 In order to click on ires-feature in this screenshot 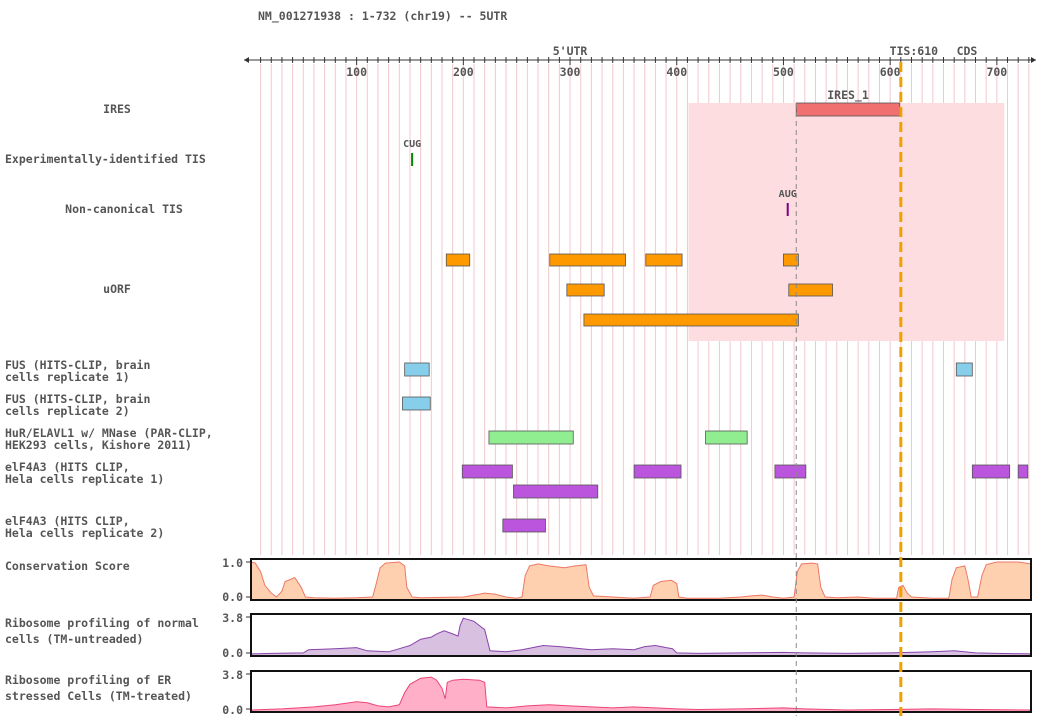, I will do `click(848, 109)`.